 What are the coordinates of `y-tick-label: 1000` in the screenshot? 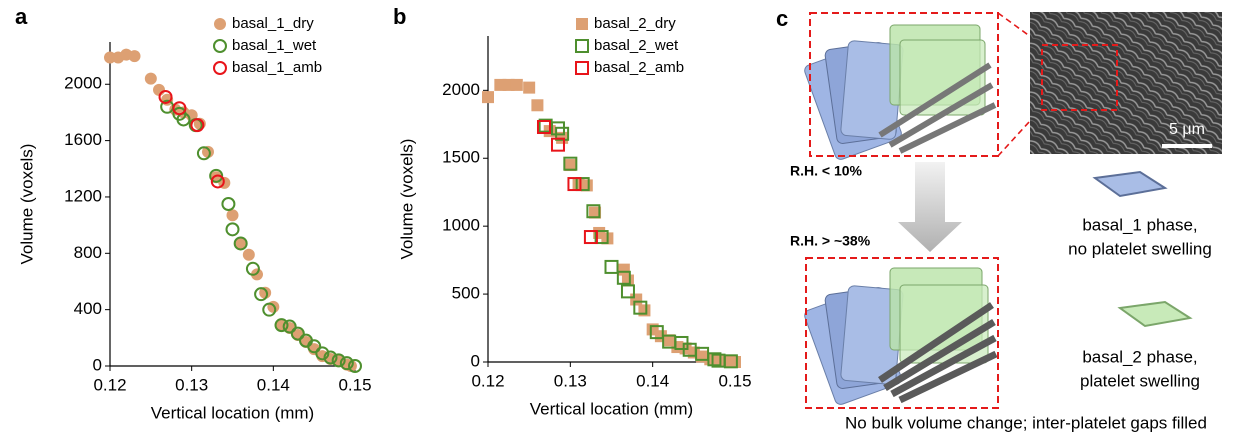 It's located at (461, 225).